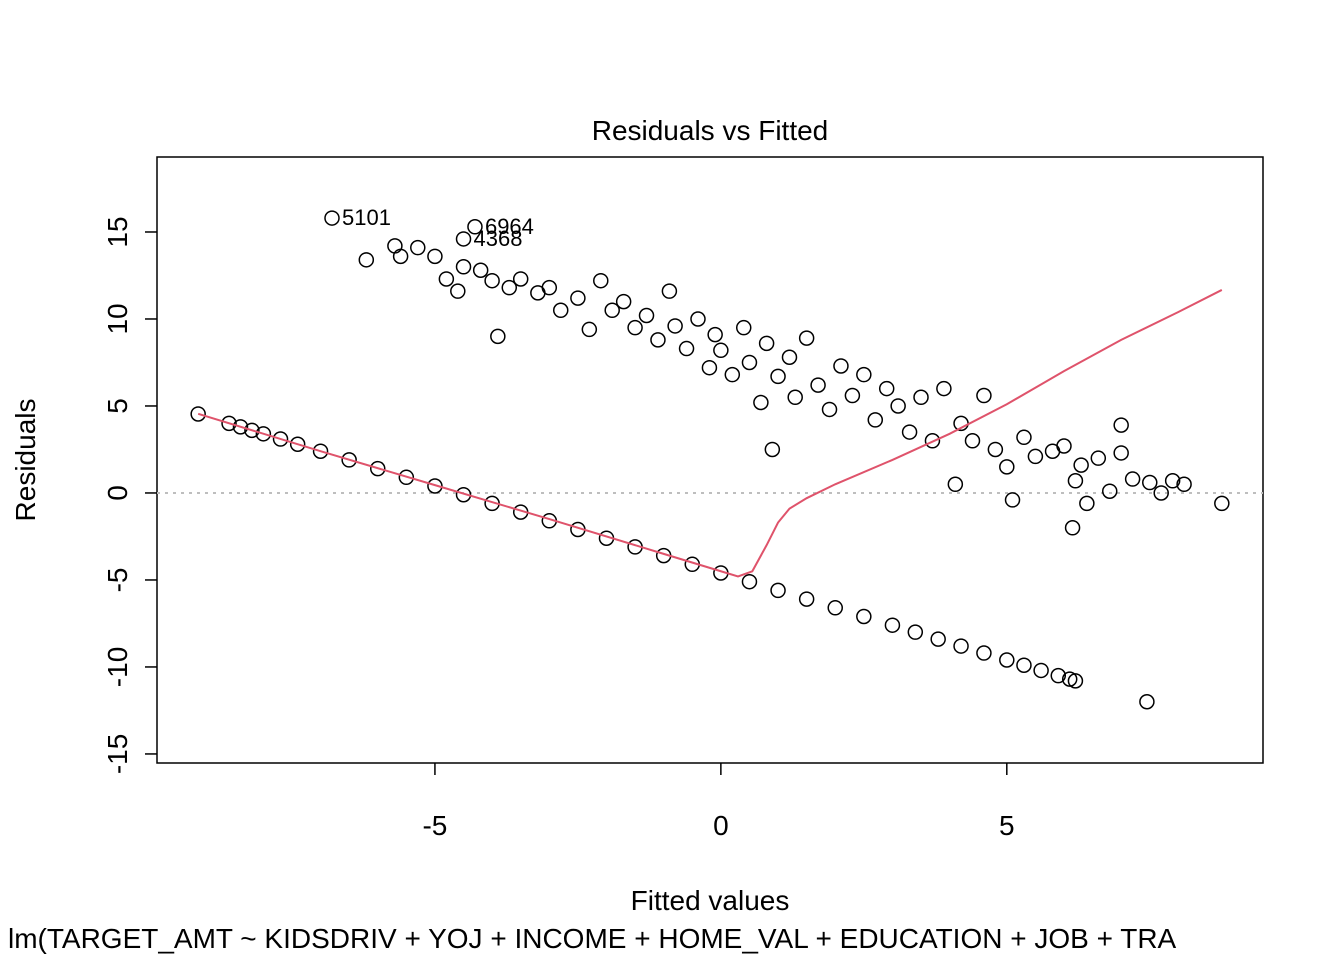 Image resolution: width=1344 pixels, height=965 pixels. I want to click on point-label: 6964, so click(509, 226).